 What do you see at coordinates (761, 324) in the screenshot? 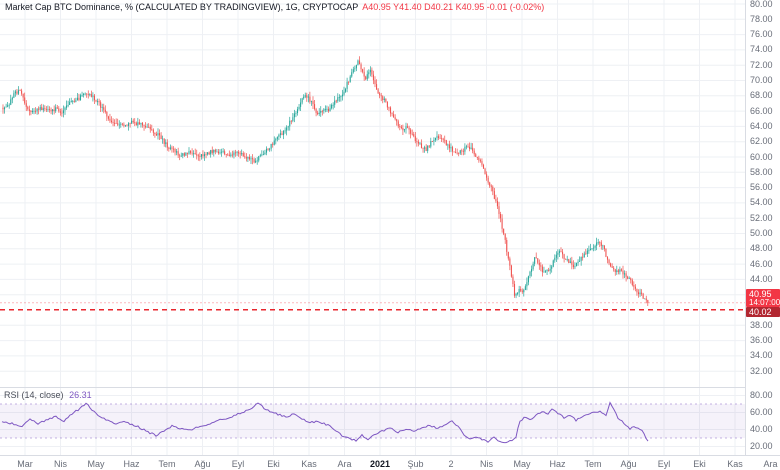
I see `price-axis-label: 38.00` at bounding box center [761, 324].